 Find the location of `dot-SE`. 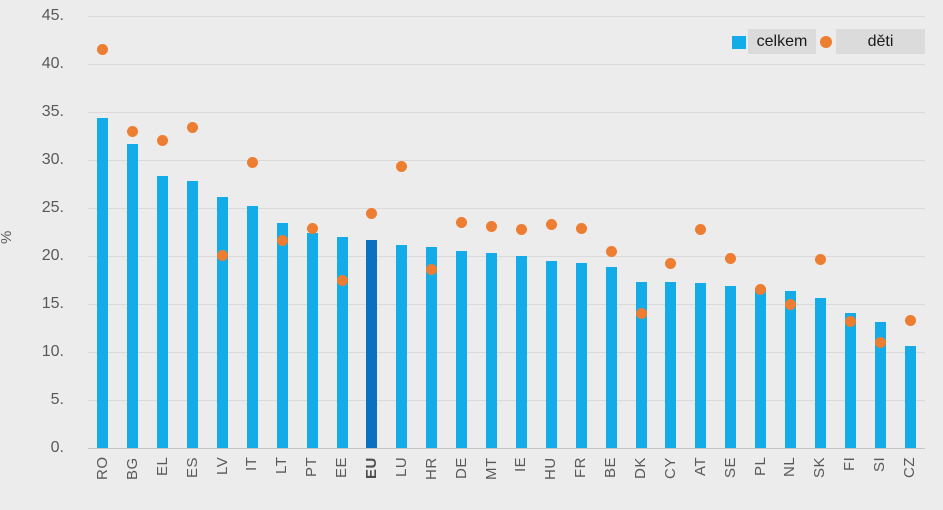

dot-SE is located at coordinates (731, 259).